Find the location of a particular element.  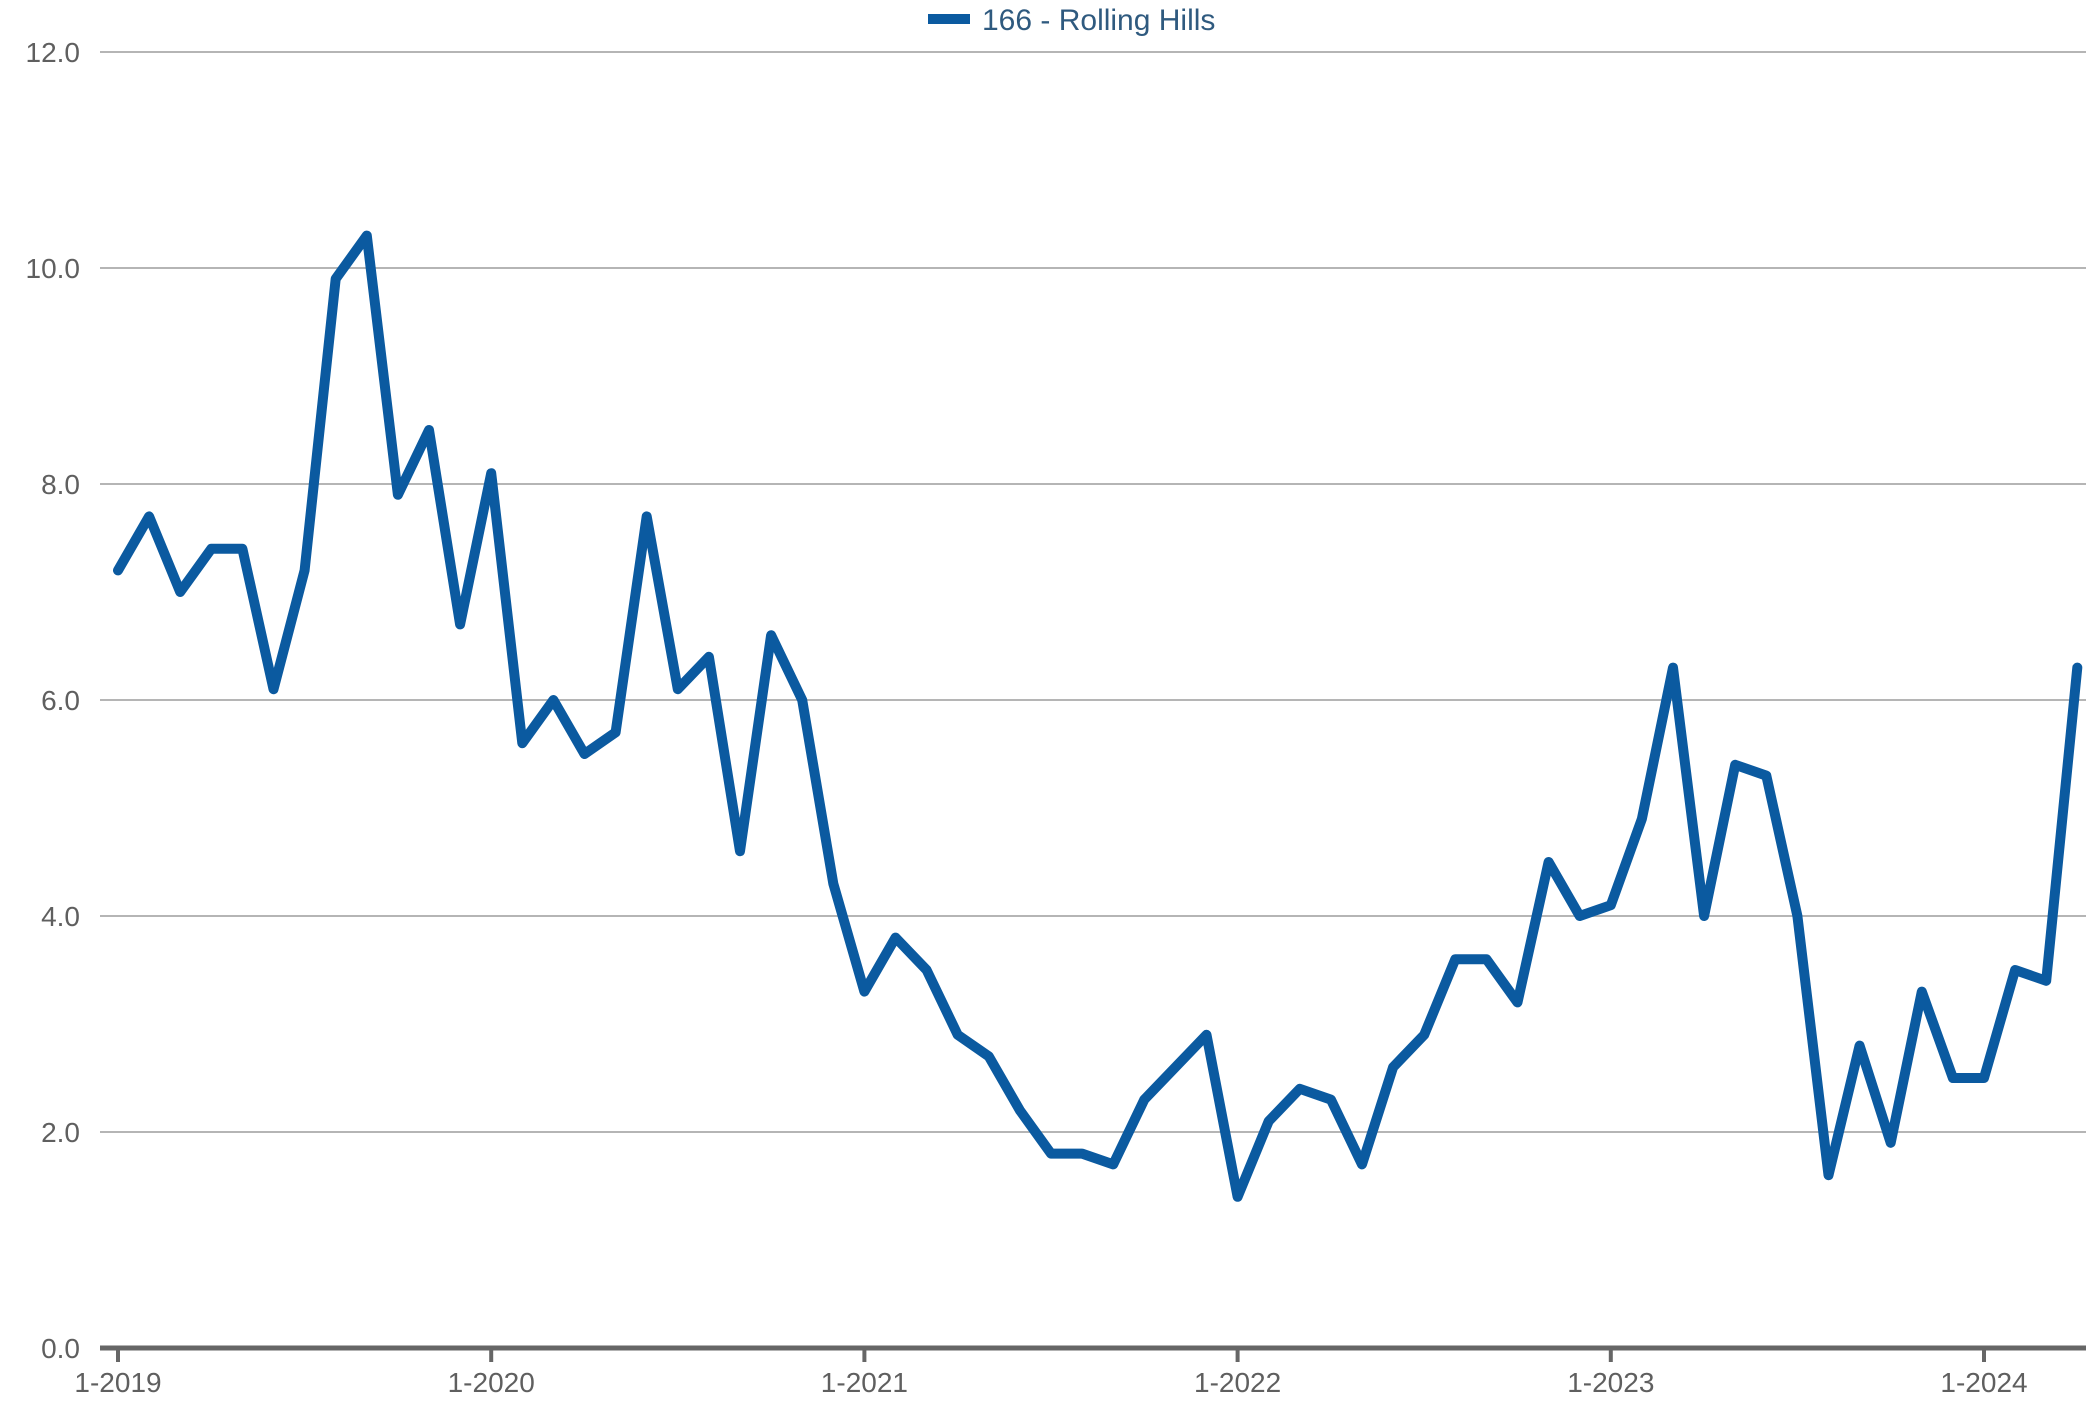

y-tick-label: 0.0 is located at coordinates (60, 1348).